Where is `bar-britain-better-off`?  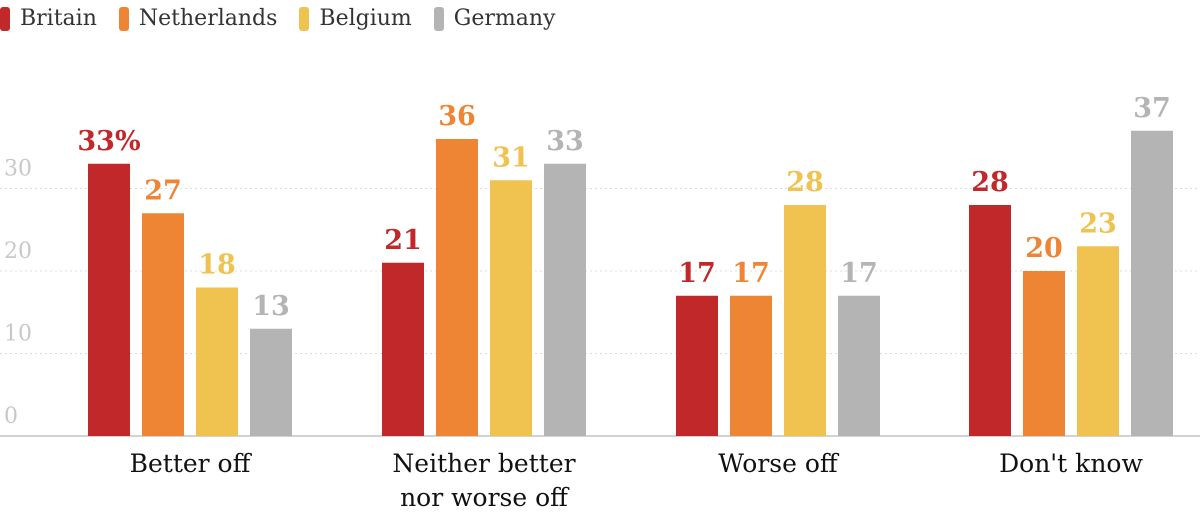 bar-britain-better-off is located at coordinates (109, 299).